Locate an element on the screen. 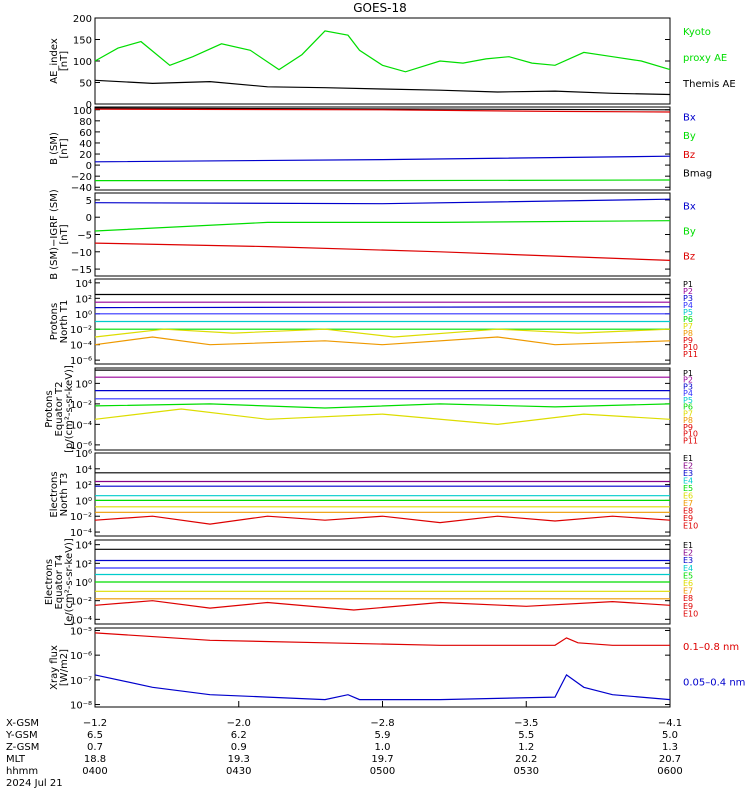  bottom-row-label: Y-GSM is located at coordinates (21, 735).